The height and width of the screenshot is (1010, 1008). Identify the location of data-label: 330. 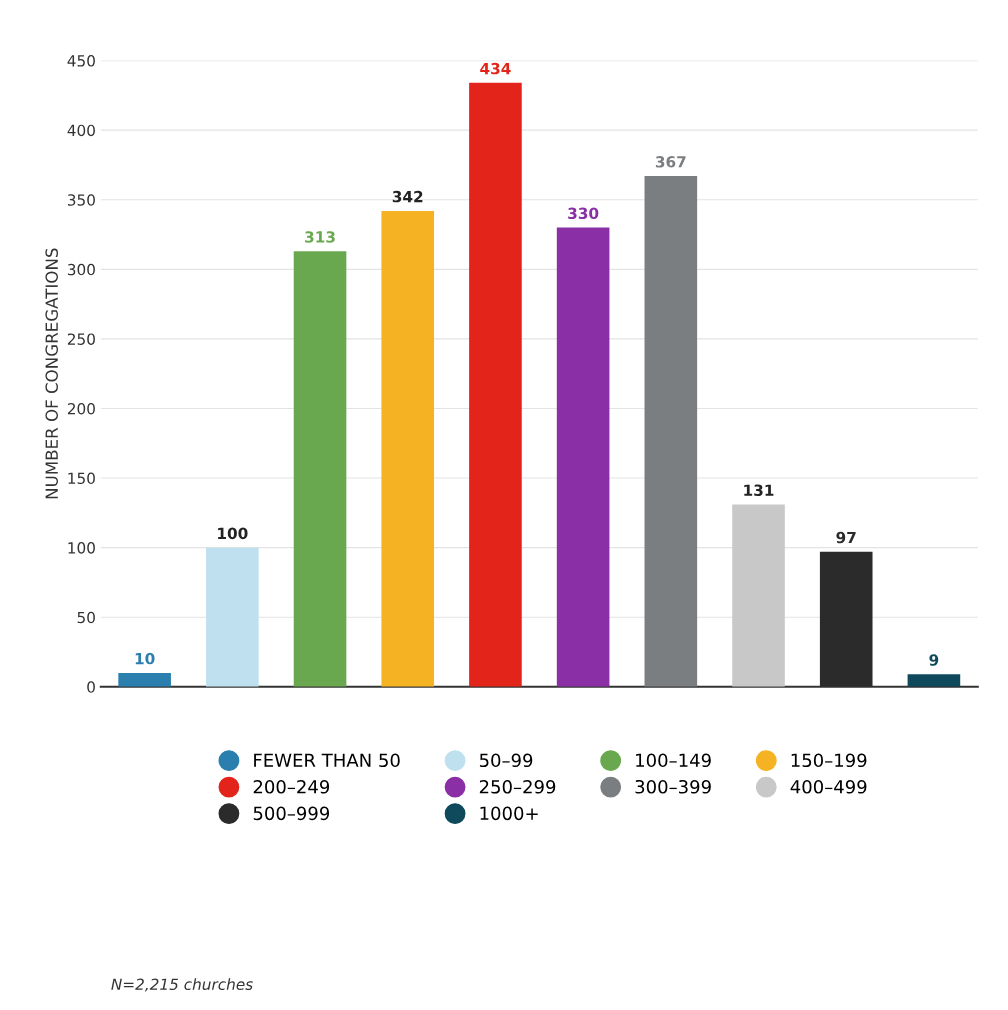
(583, 213).